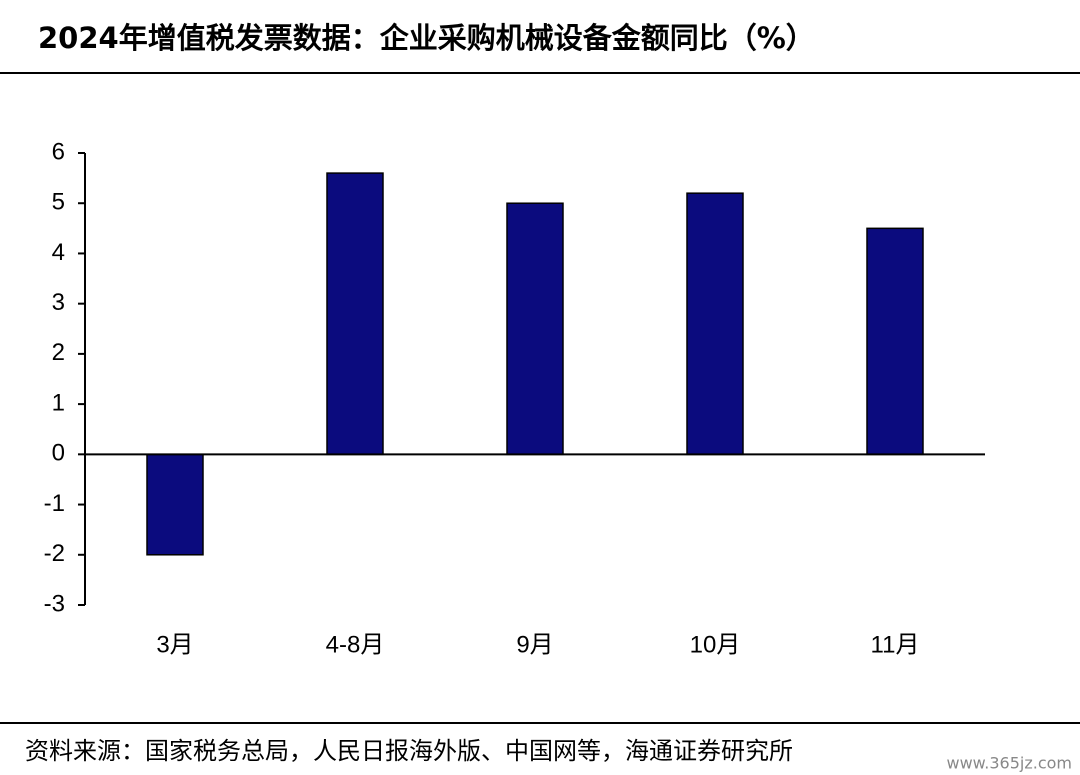  What do you see at coordinates (895, 644) in the screenshot?
I see `x-tick-label: 11月` at bounding box center [895, 644].